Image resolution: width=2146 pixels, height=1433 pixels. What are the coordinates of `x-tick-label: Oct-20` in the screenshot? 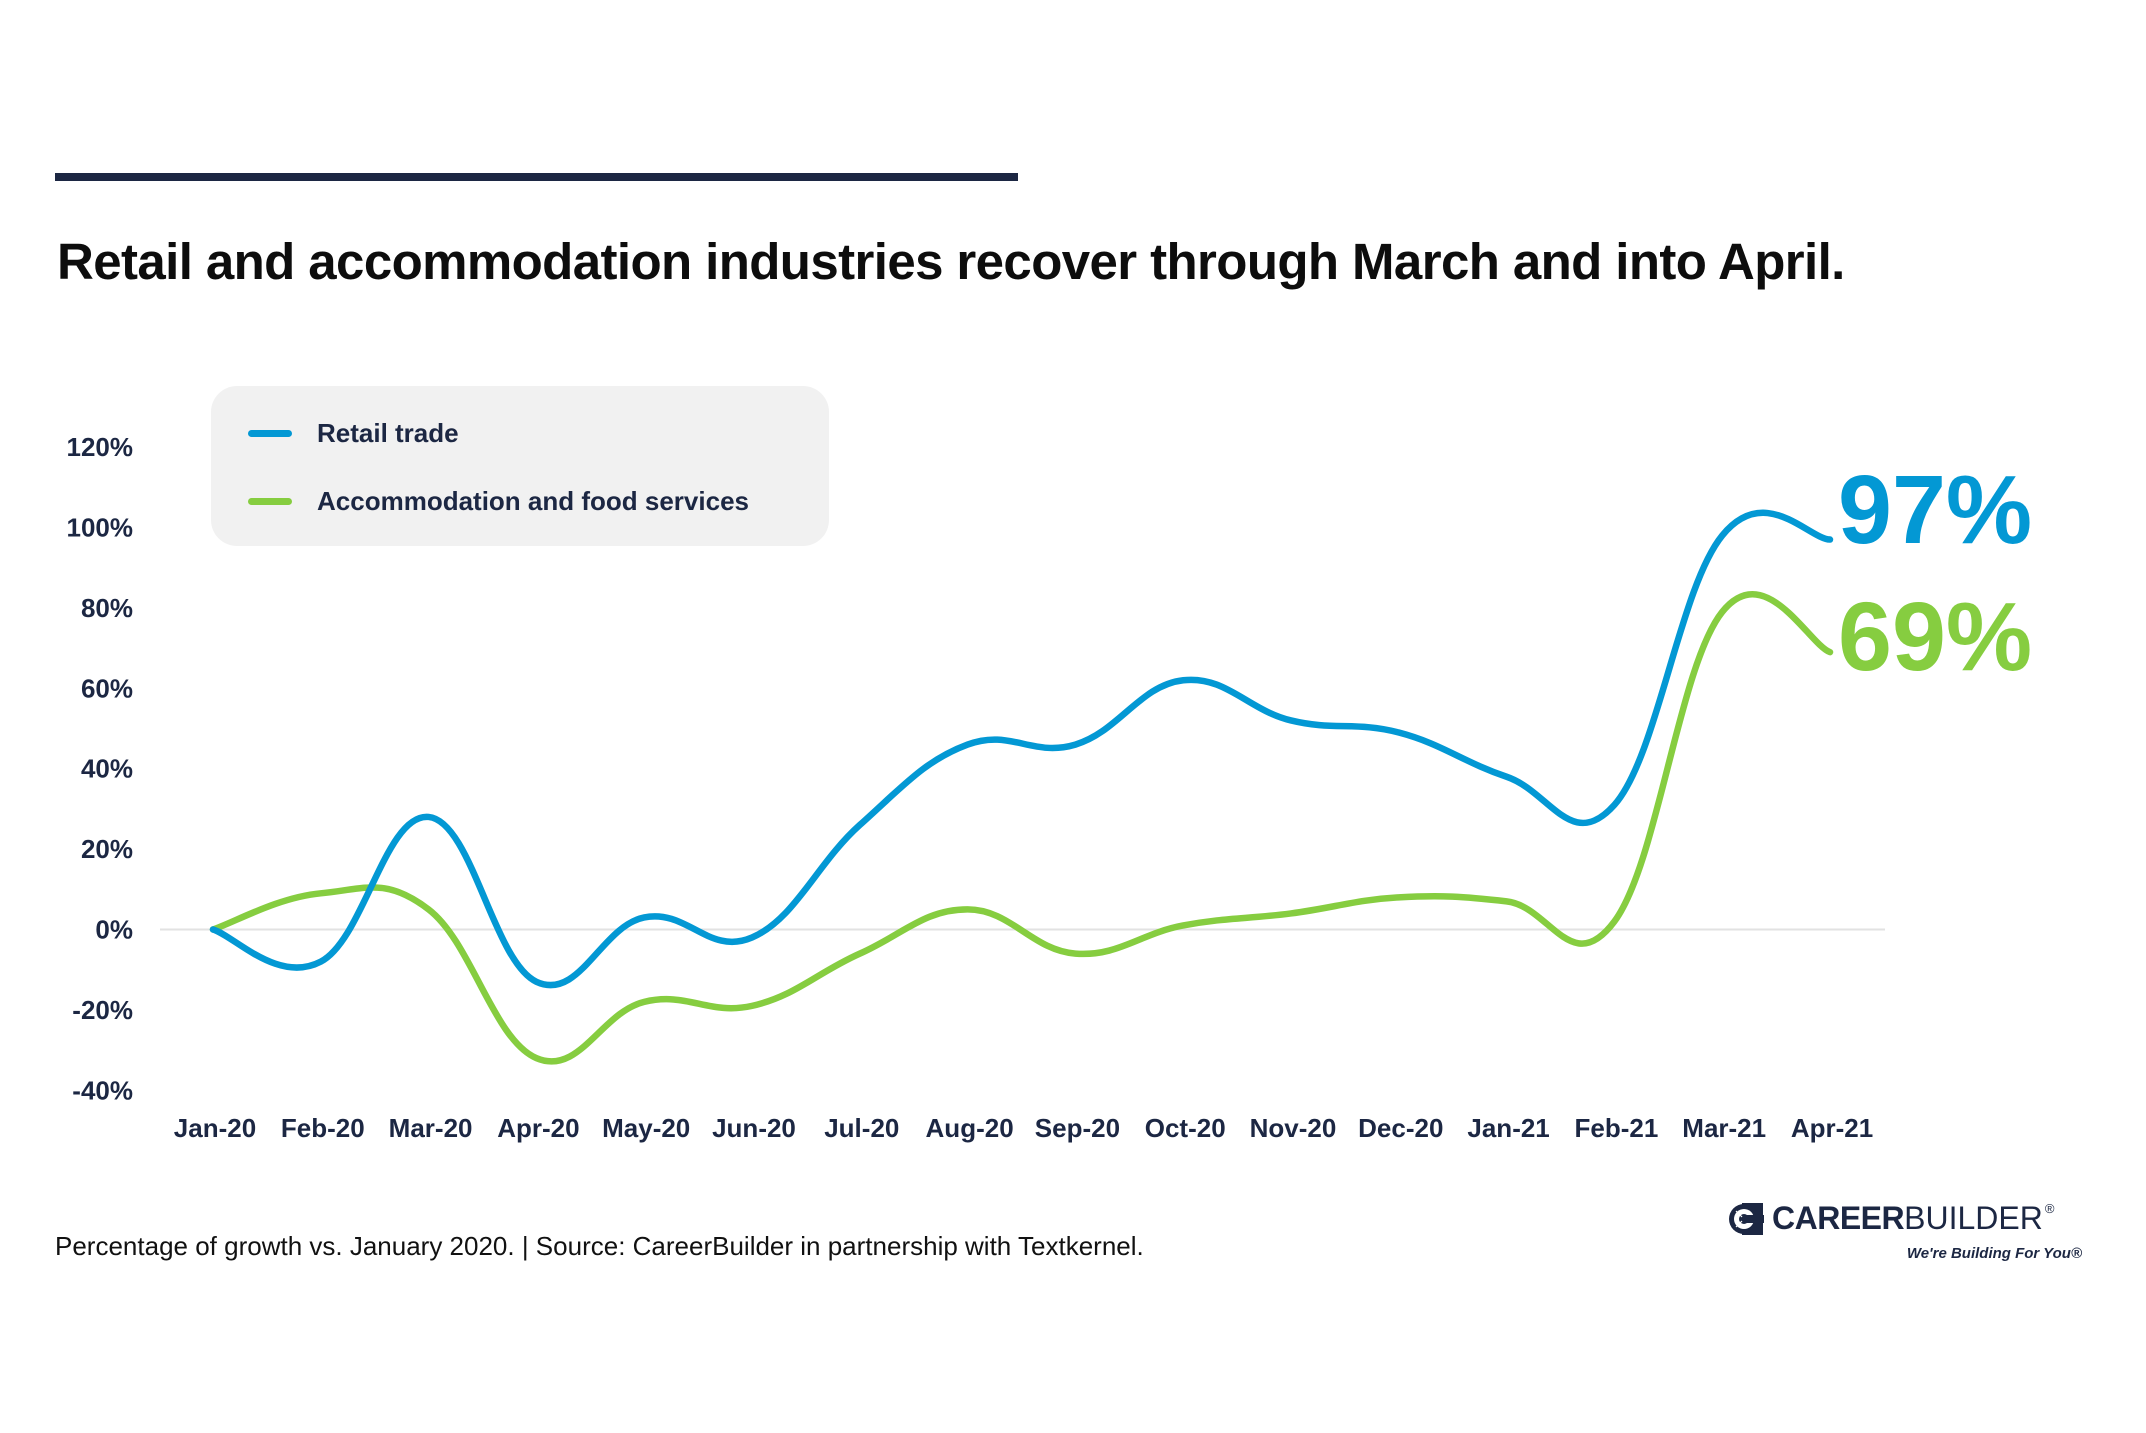 It's located at (1185, 1128).